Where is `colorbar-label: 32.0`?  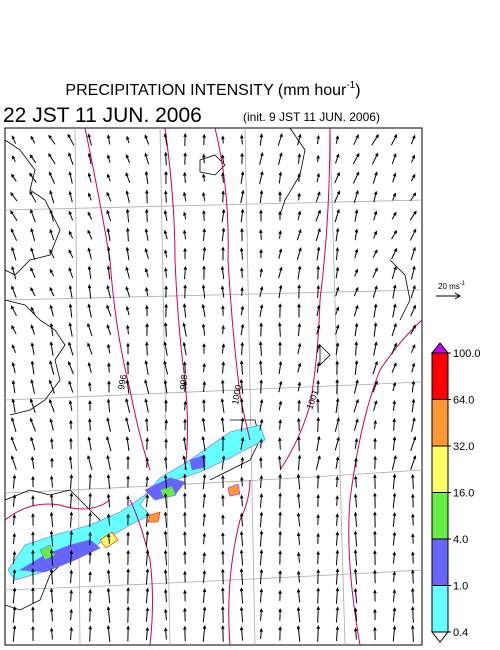 colorbar-label: 32.0 is located at coordinates (463, 447).